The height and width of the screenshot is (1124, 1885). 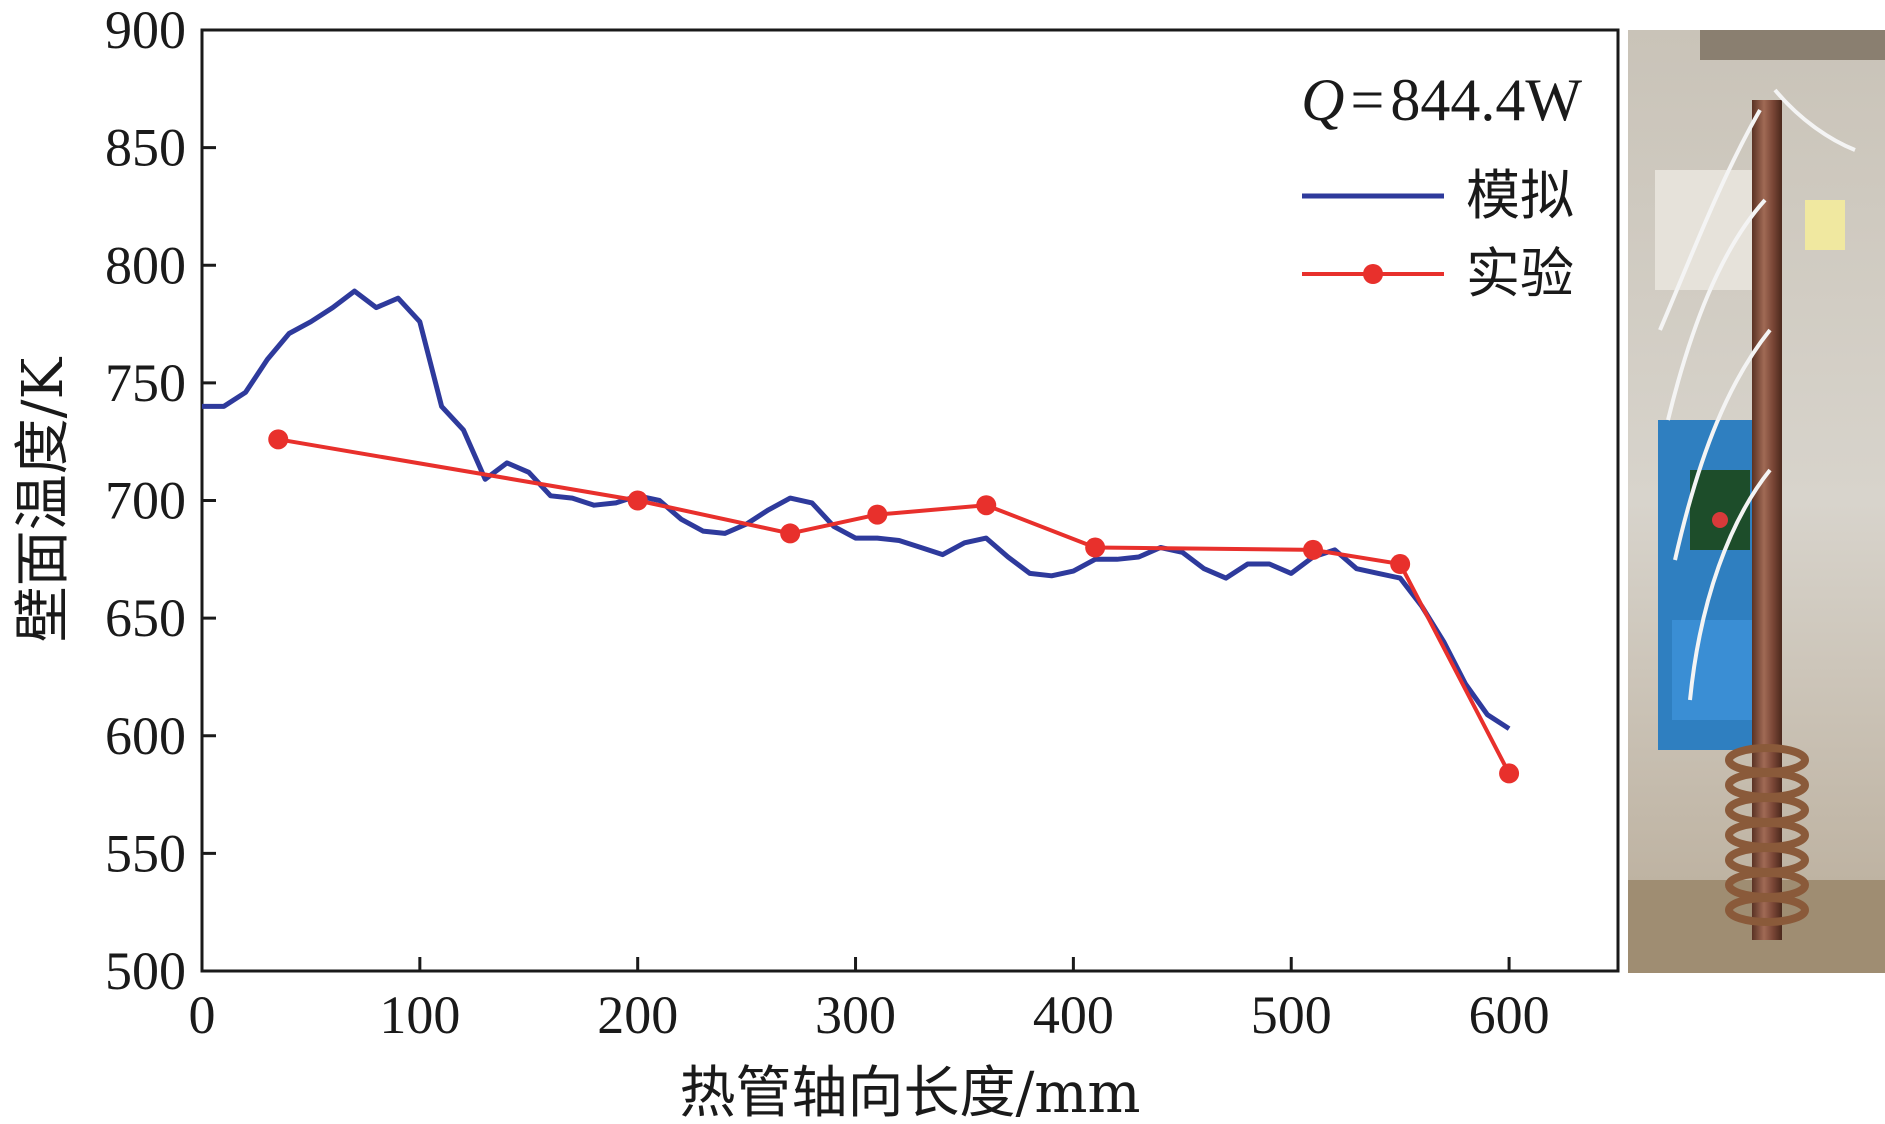 What do you see at coordinates (145, 618) in the screenshot?
I see `y-tick-label: 650` at bounding box center [145, 618].